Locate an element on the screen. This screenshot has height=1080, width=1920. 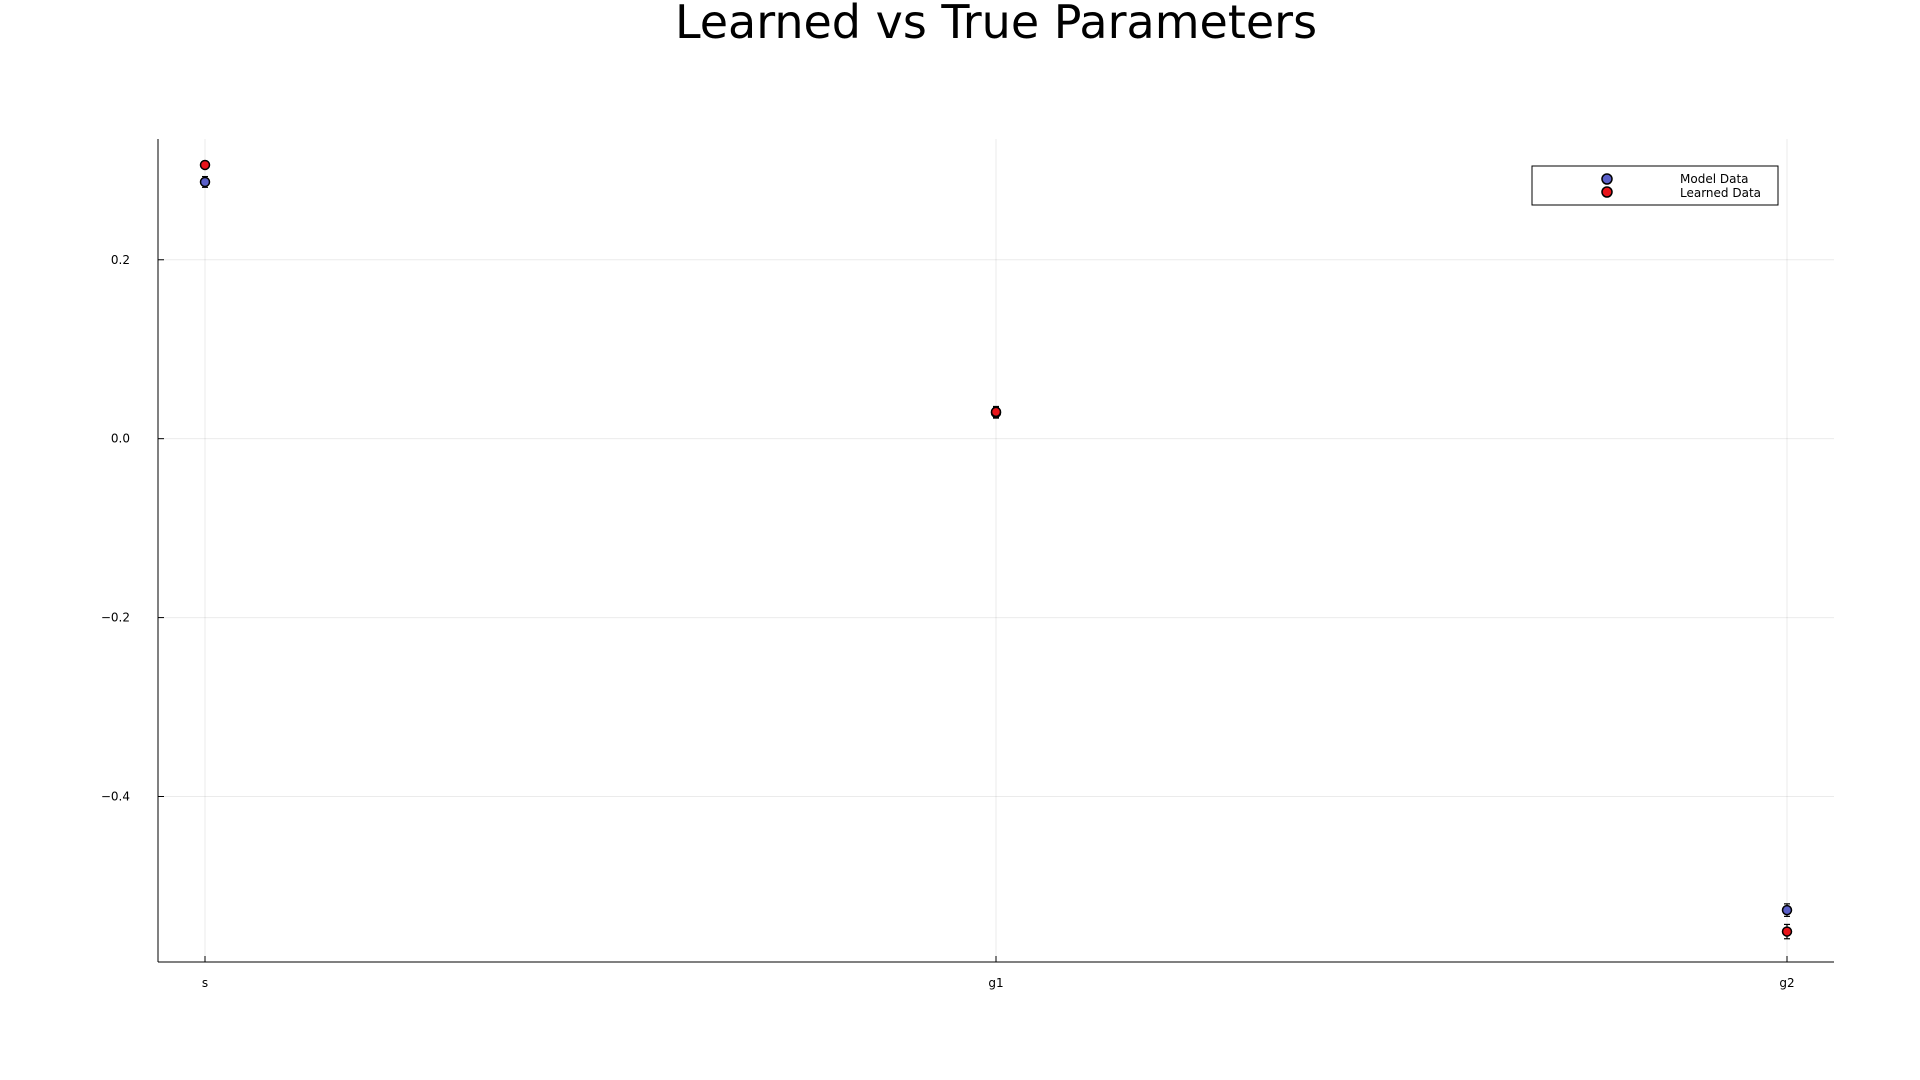
y-tick-label: 0.0 is located at coordinates (120, 439).